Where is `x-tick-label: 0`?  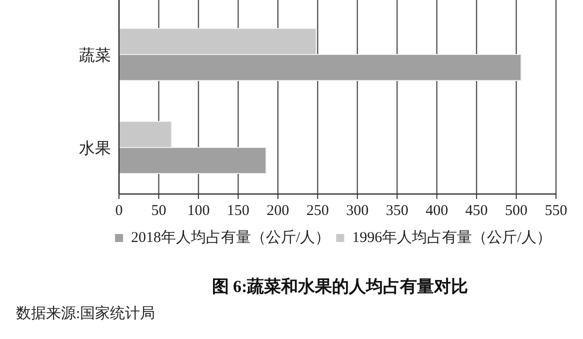 x-tick-label: 0 is located at coordinates (119, 211).